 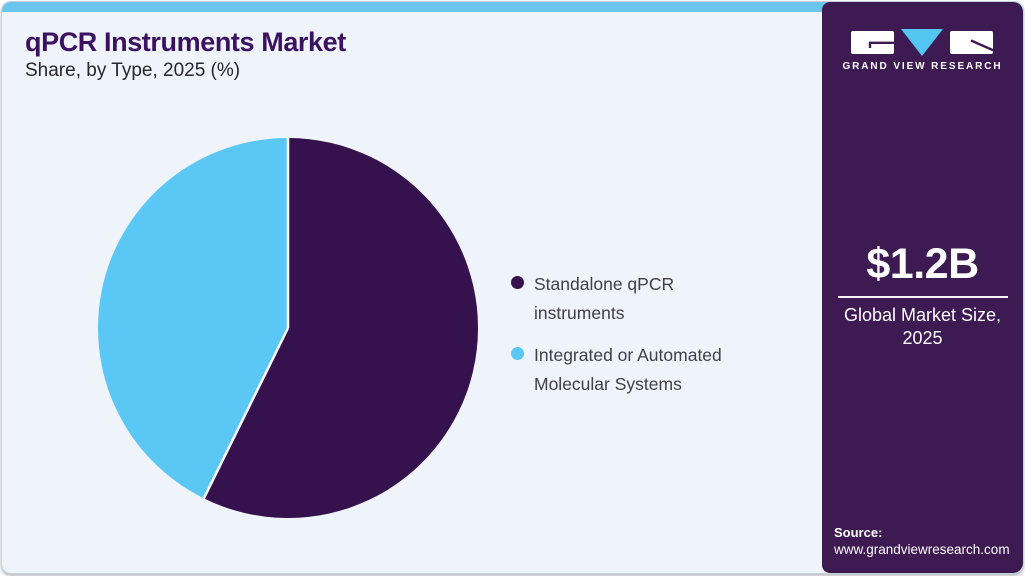 I want to click on market-size-block: $1.2B Global Market Size, 2025, so click(x=922, y=295).